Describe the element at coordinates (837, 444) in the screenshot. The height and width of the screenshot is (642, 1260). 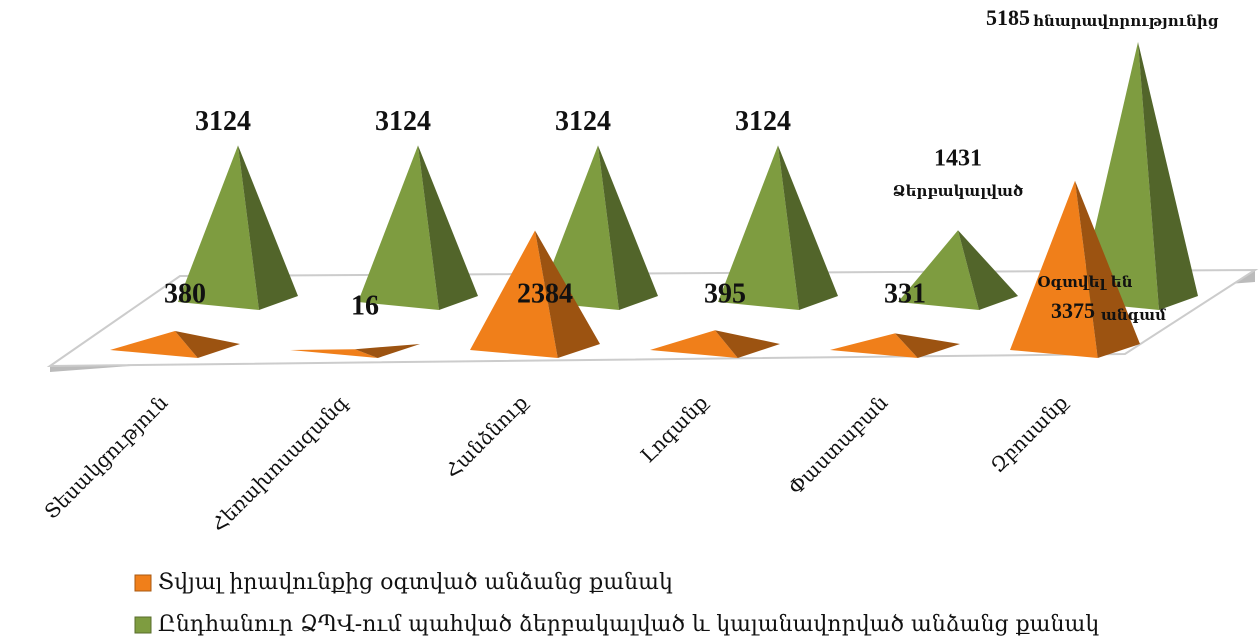
I see `x-tick-label: Փաստաբան` at that location.